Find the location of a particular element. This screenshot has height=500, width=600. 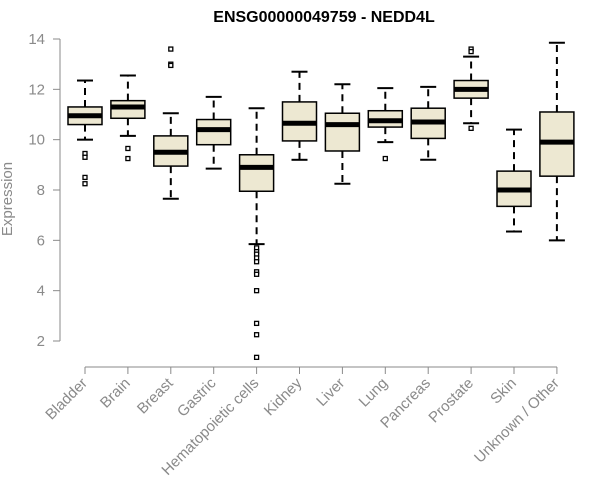

box-lung is located at coordinates (385, 124).